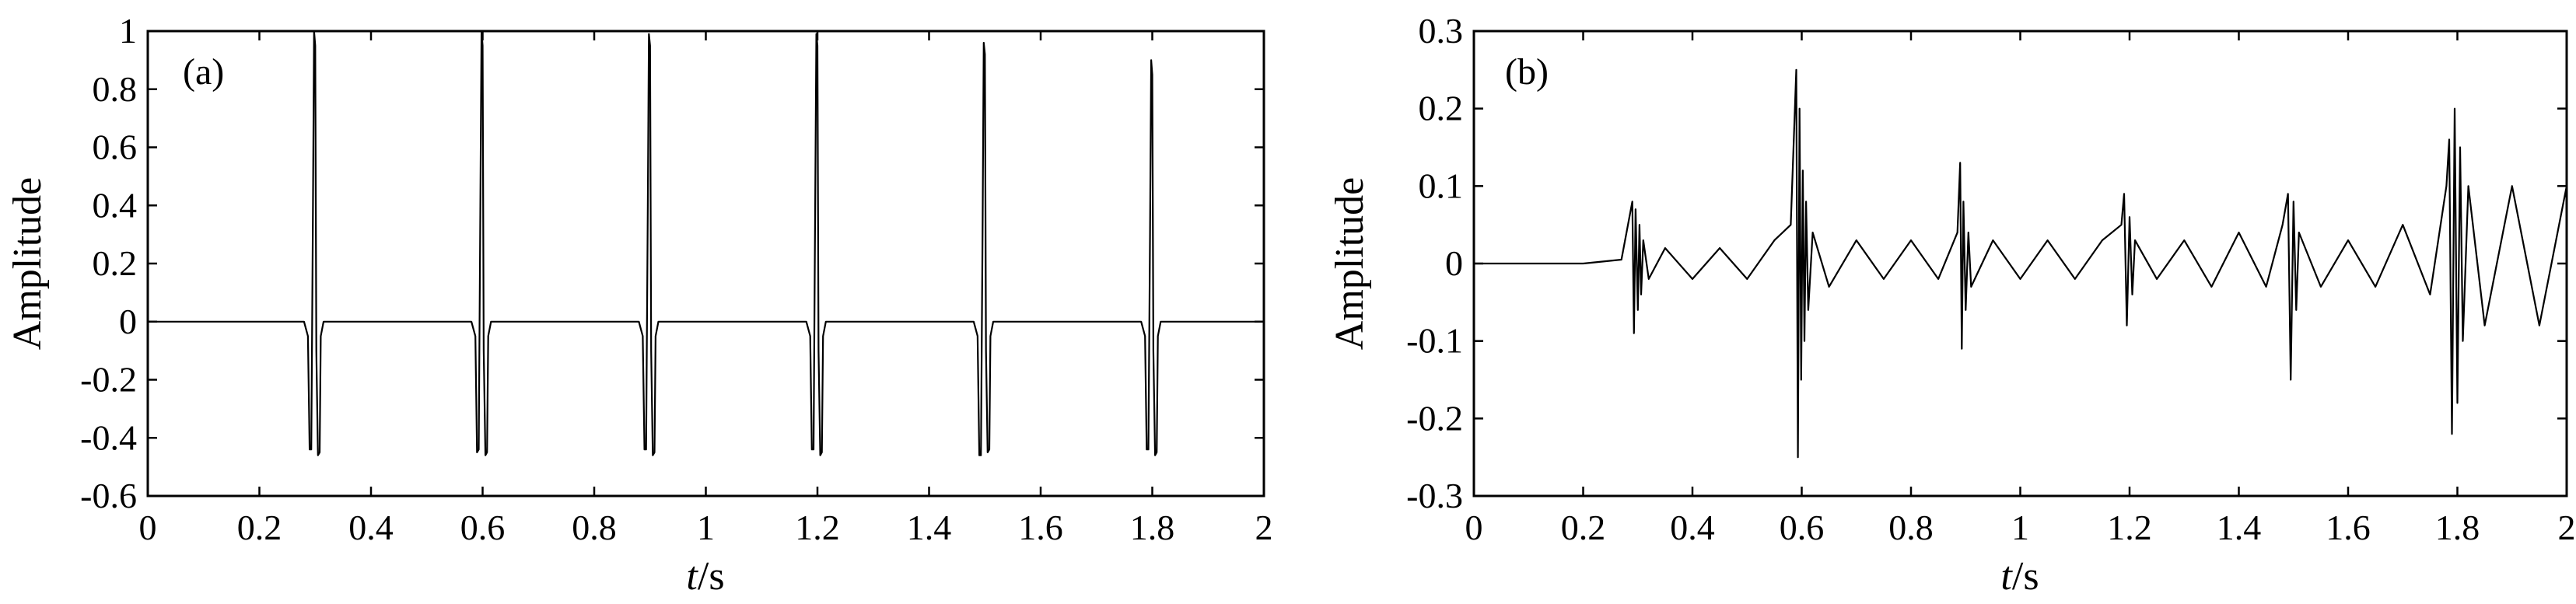  I want to click on x-axis-label-a: t/s, so click(705, 577).